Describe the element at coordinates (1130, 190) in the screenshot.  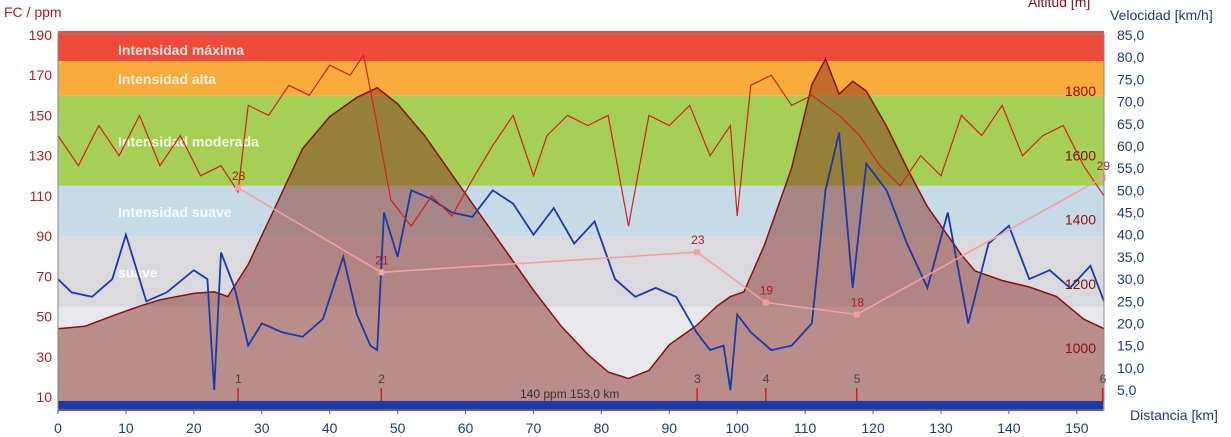
I see `speed-tick-label: 50,0` at that location.